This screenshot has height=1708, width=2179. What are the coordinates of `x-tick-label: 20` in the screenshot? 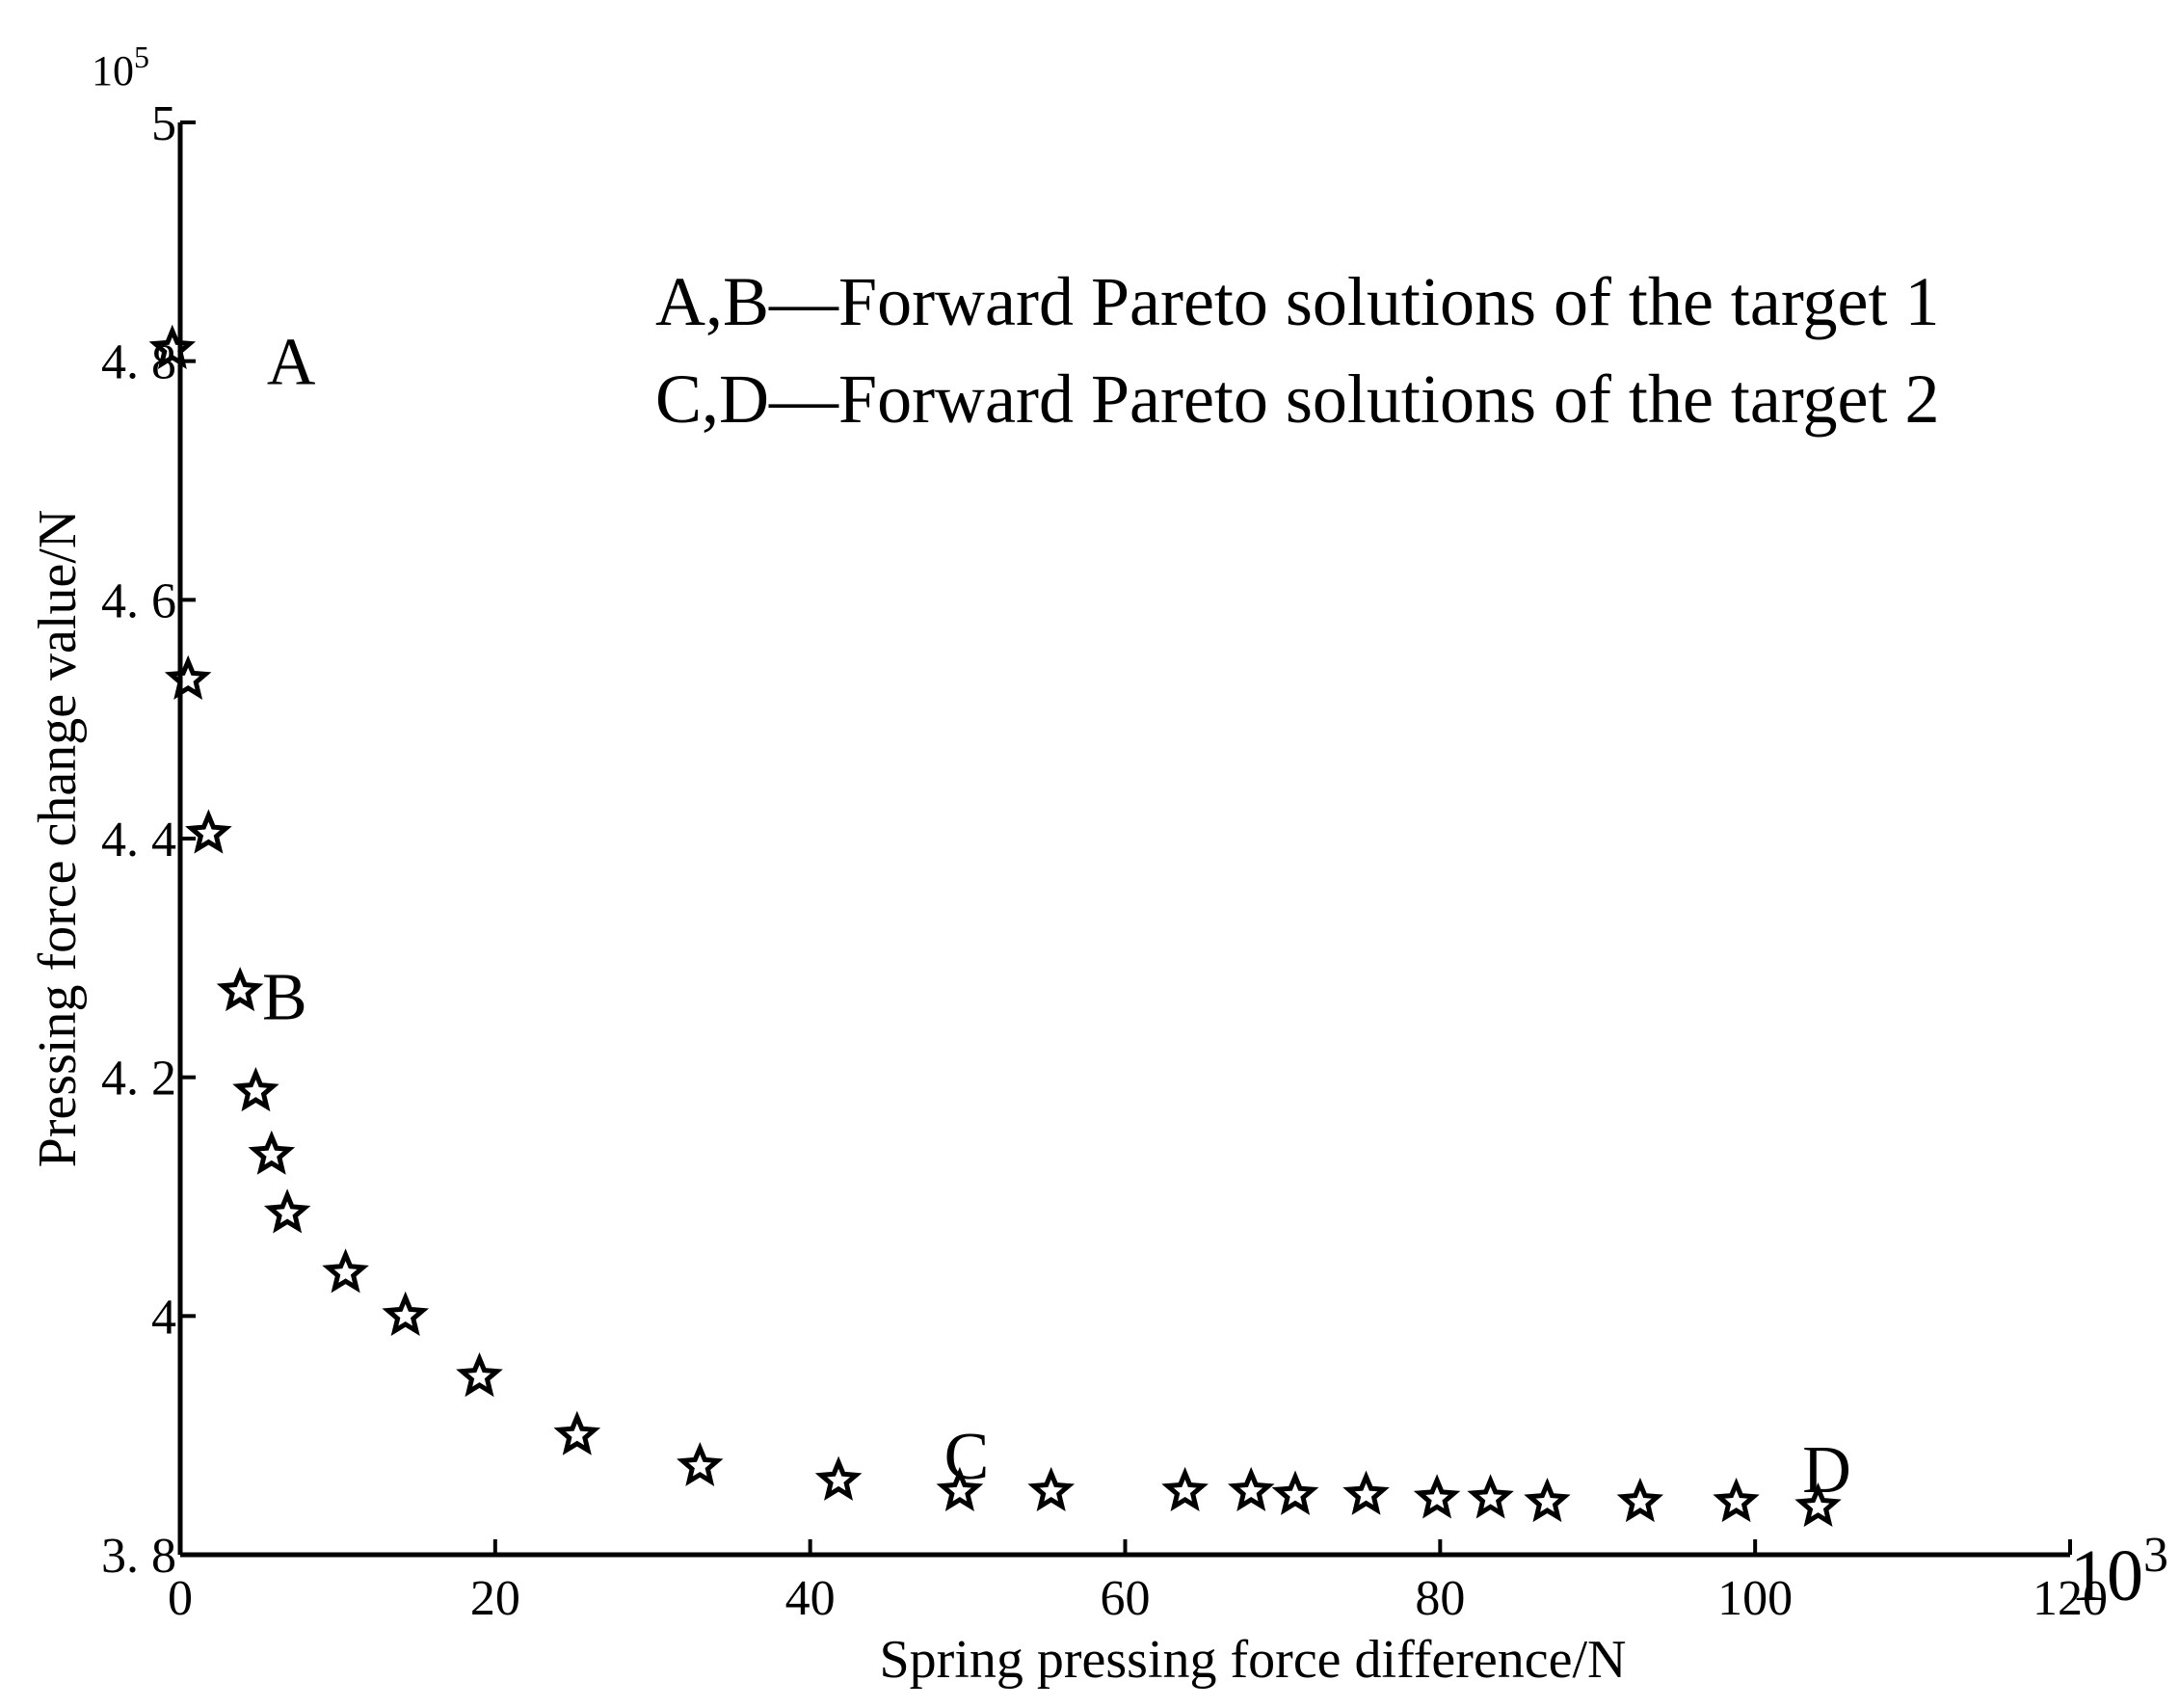 It's located at (495, 1598).